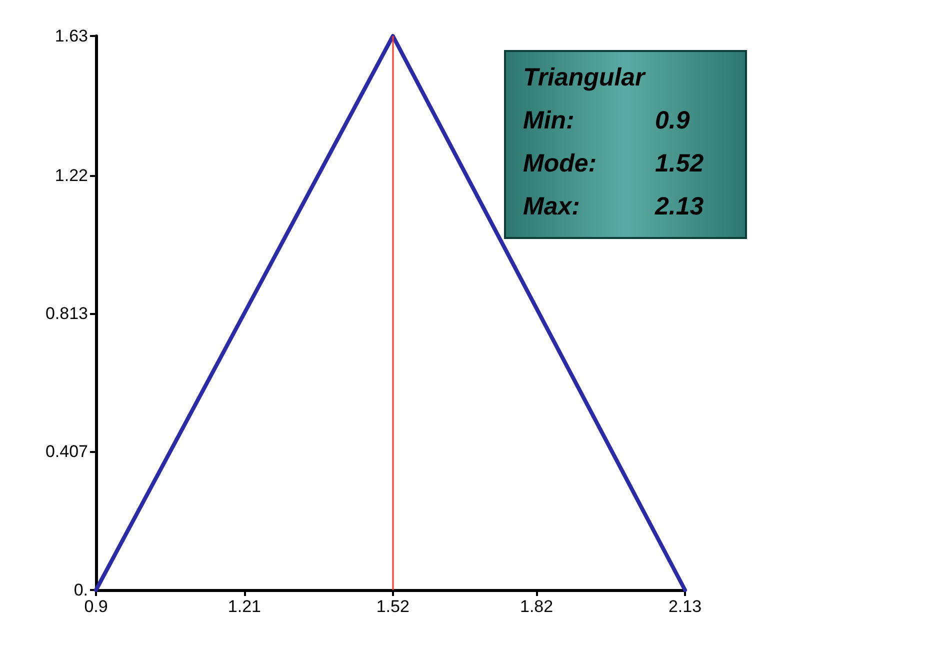 Image resolution: width=940 pixels, height=656 pixels. What do you see at coordinates (679, 164) in the screenshot?
I see `annotation: 1.52` at bounding box center [679, 164].